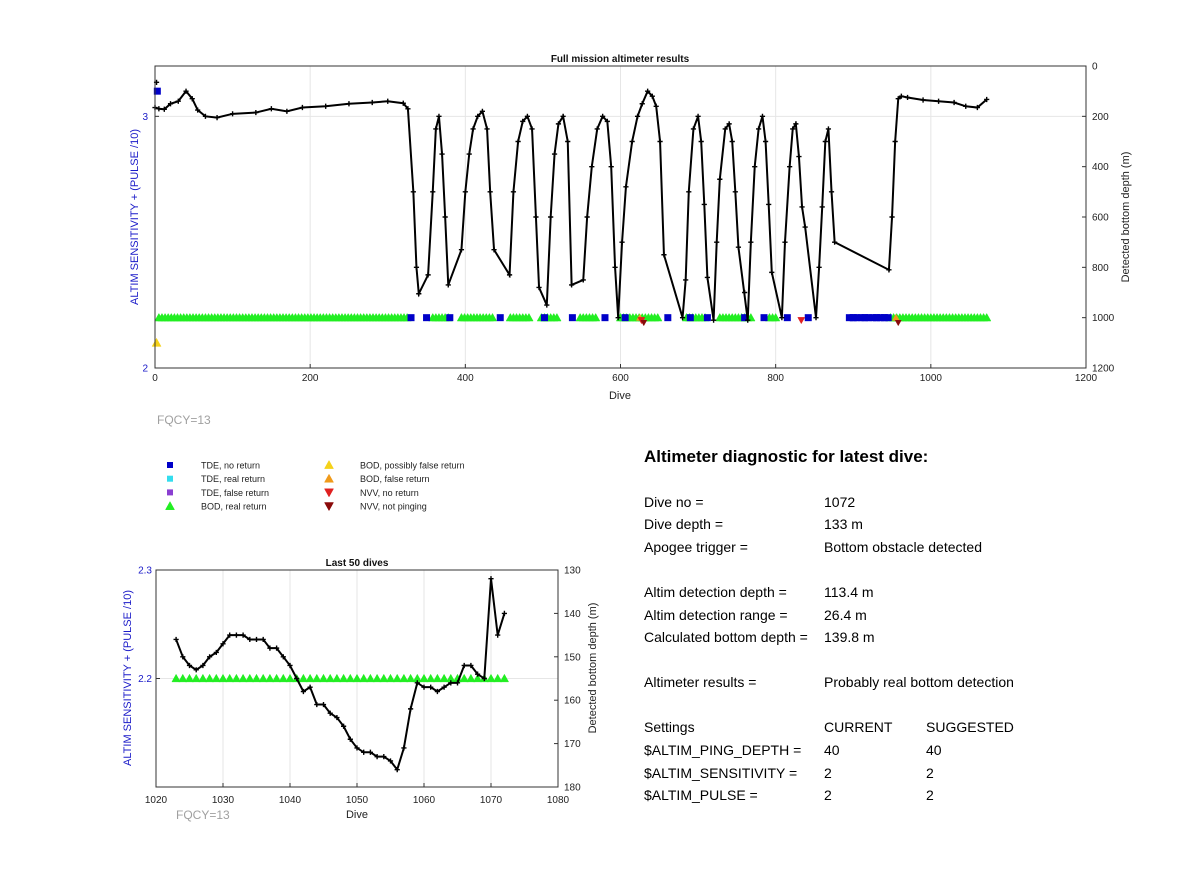 The width and height of the screenshot is (1200, 890). Describe the element at coordinates (828, 795) in the screenshot. I see `setting-pulse-current: 2` at that location.